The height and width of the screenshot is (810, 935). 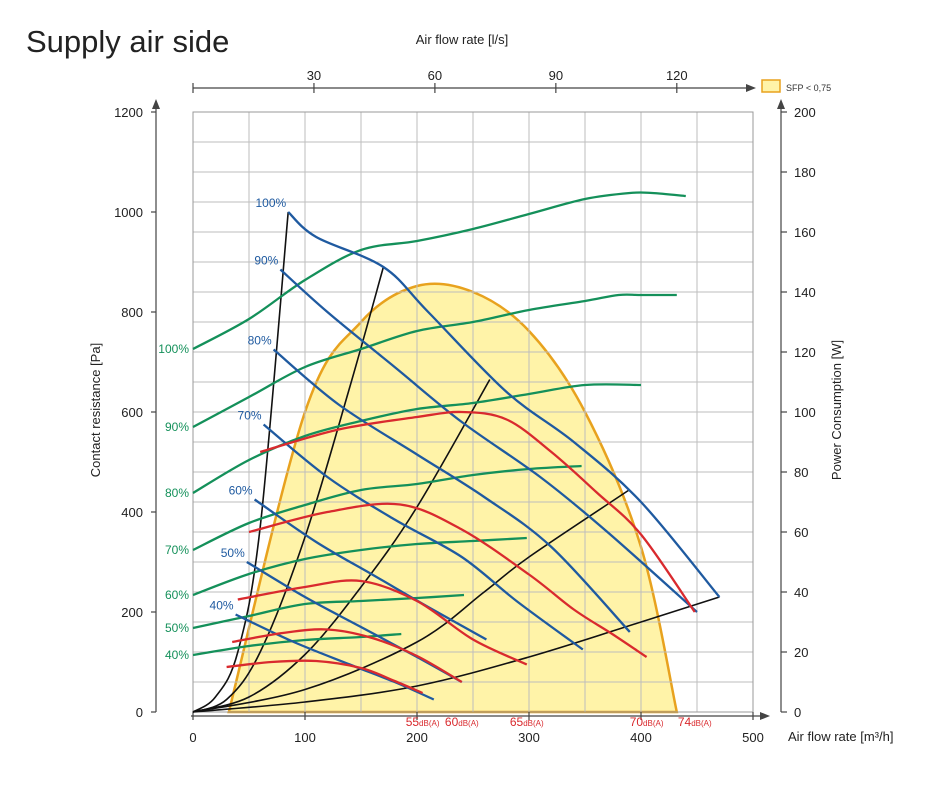 I want to click on y2-tick-label: 60, so click(x=801, y=532).